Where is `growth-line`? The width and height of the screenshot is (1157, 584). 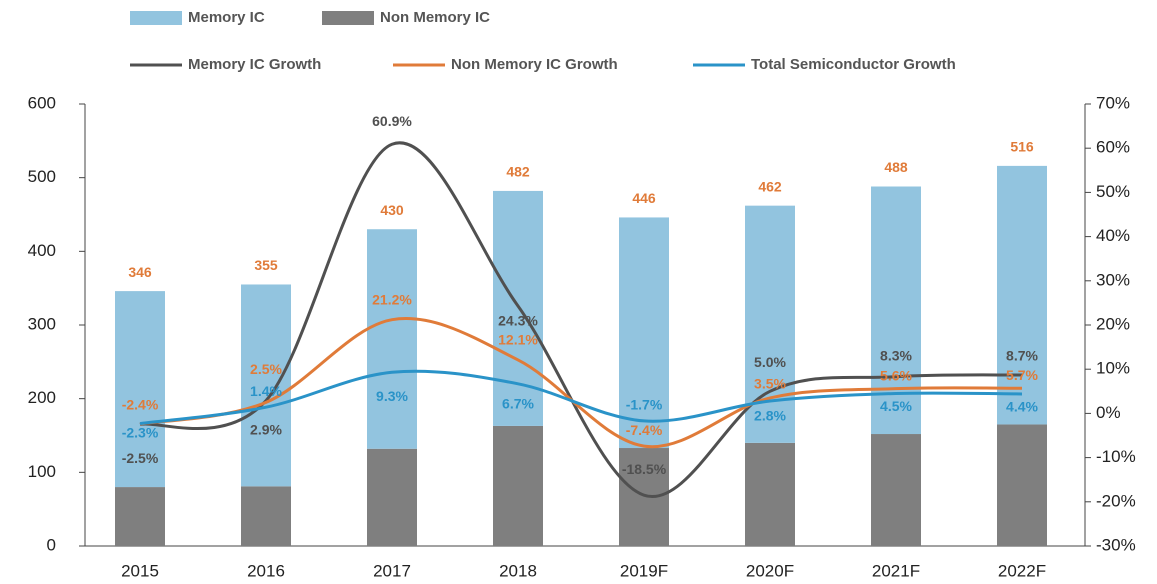 growth-line is located at coordinates (581, 397).